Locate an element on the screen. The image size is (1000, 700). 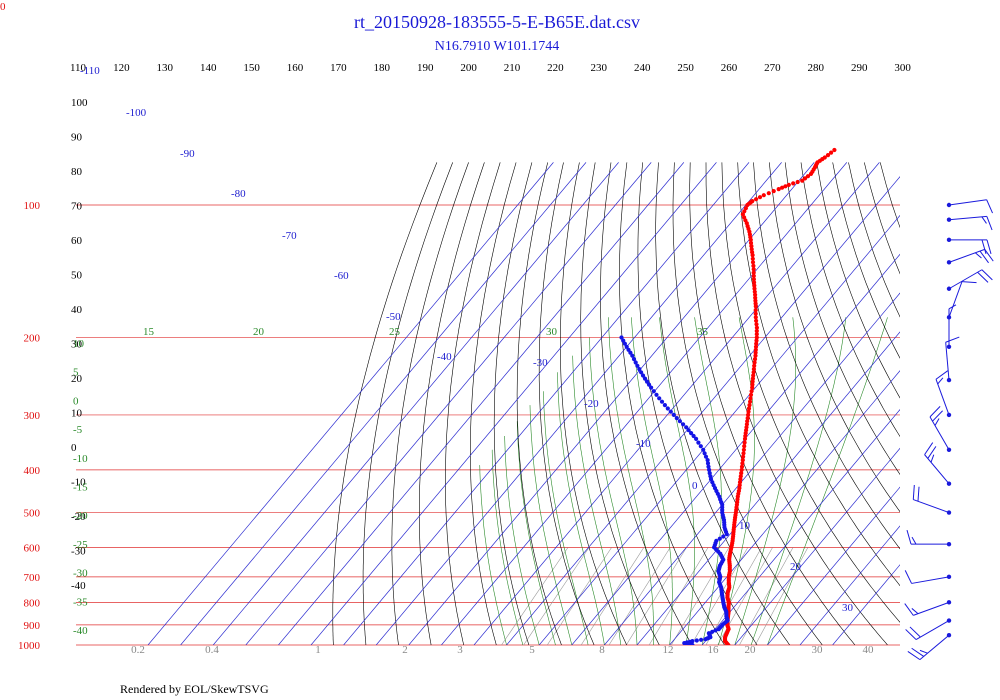
pressure-tick-label: 900 is located at coordinates (32, 626).